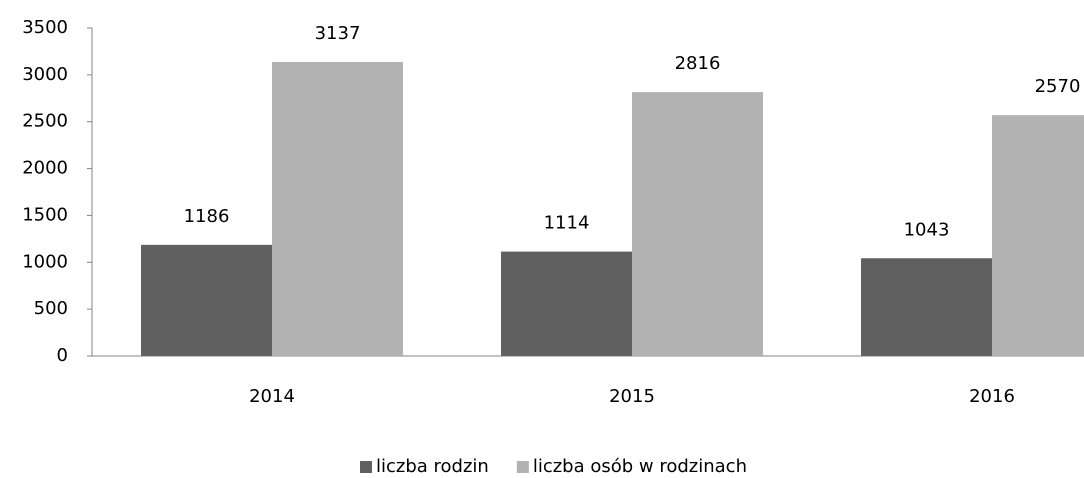 This screenshot has height=478, width=1084. What do you see at coordinates (432, 466) in the screenshot?
I see `legend-label: liczba rodzin` at bounding box center [432, 466].